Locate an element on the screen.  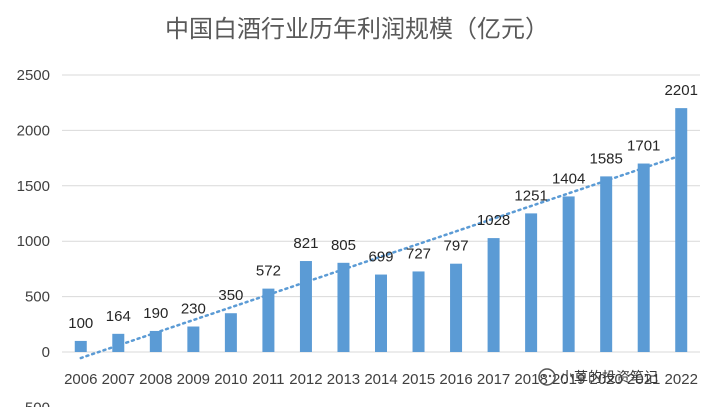
y-tick-label: 2000 is located at coordinates (33, 130).